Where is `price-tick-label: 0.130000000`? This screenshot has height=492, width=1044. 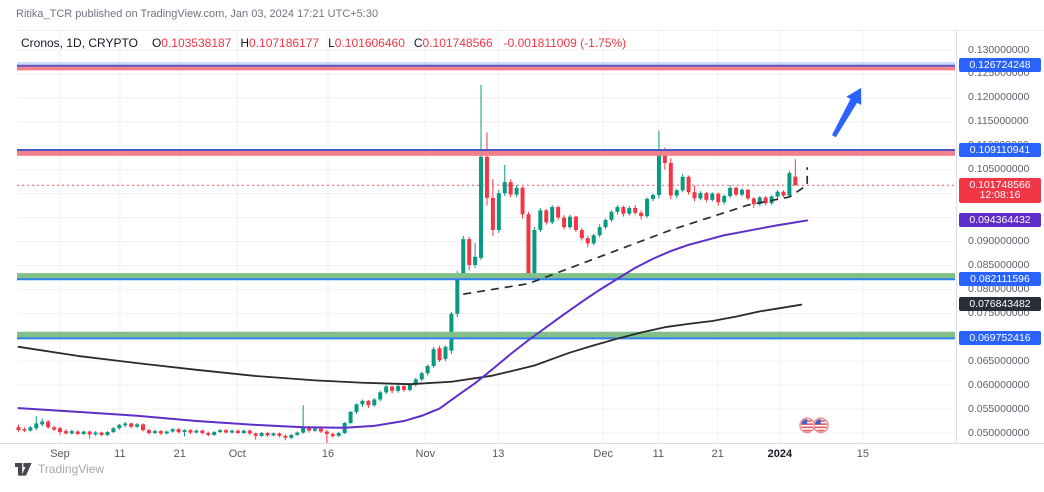 price-tick-label: 0.130000000 is located at coordinates (999, 49).